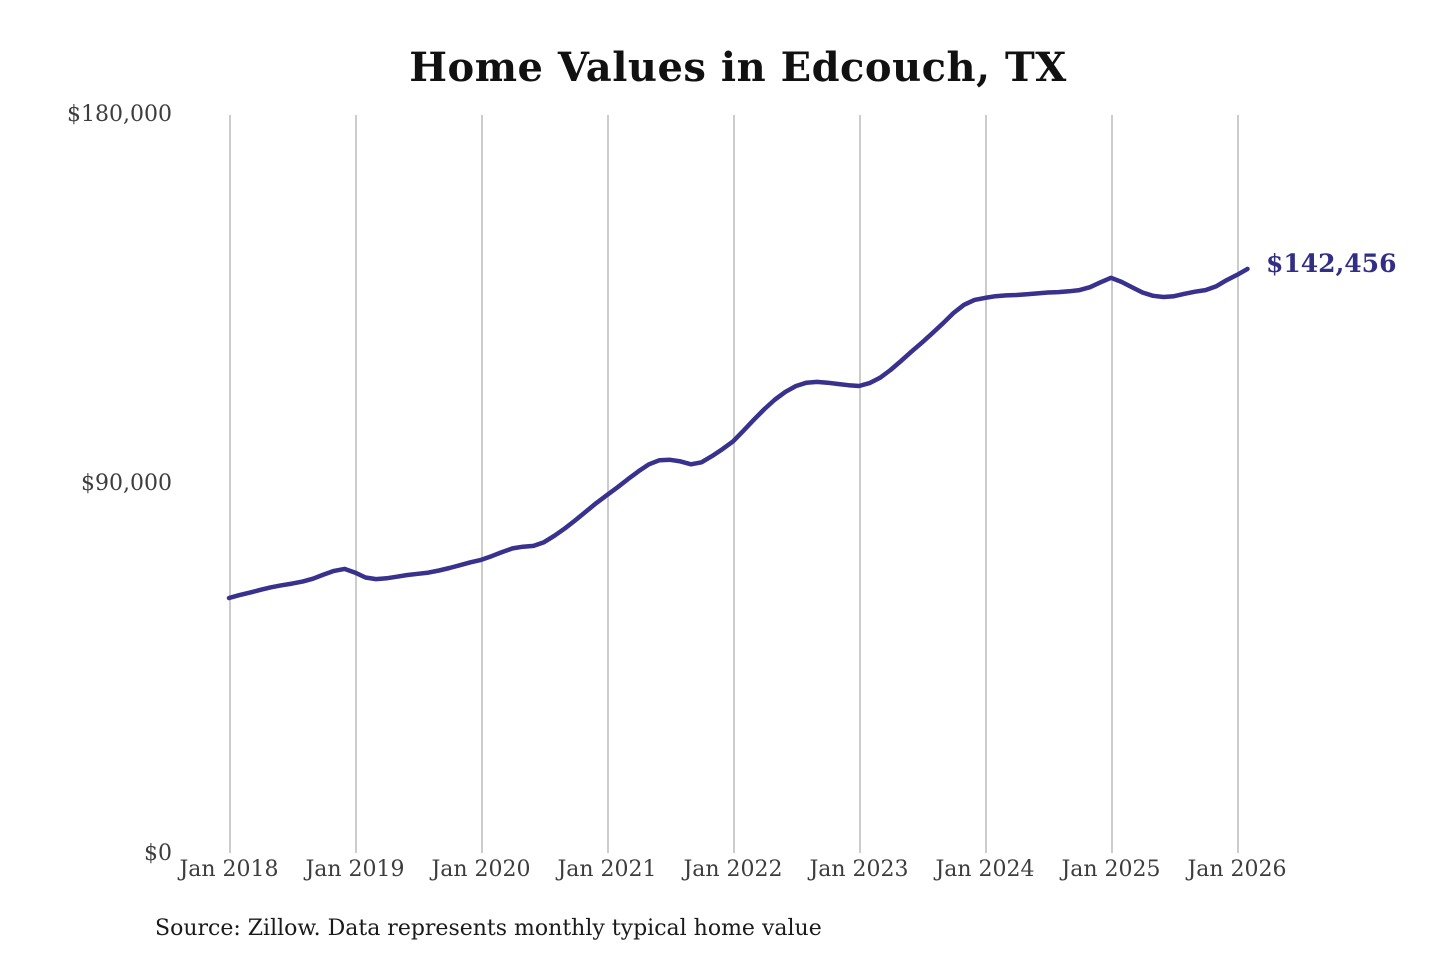 The height and width of the screenshot is (960, 1440). Describe the element at coordinates (482, 484) in the screenshot. I see `gridline-jan-2020` at that location.